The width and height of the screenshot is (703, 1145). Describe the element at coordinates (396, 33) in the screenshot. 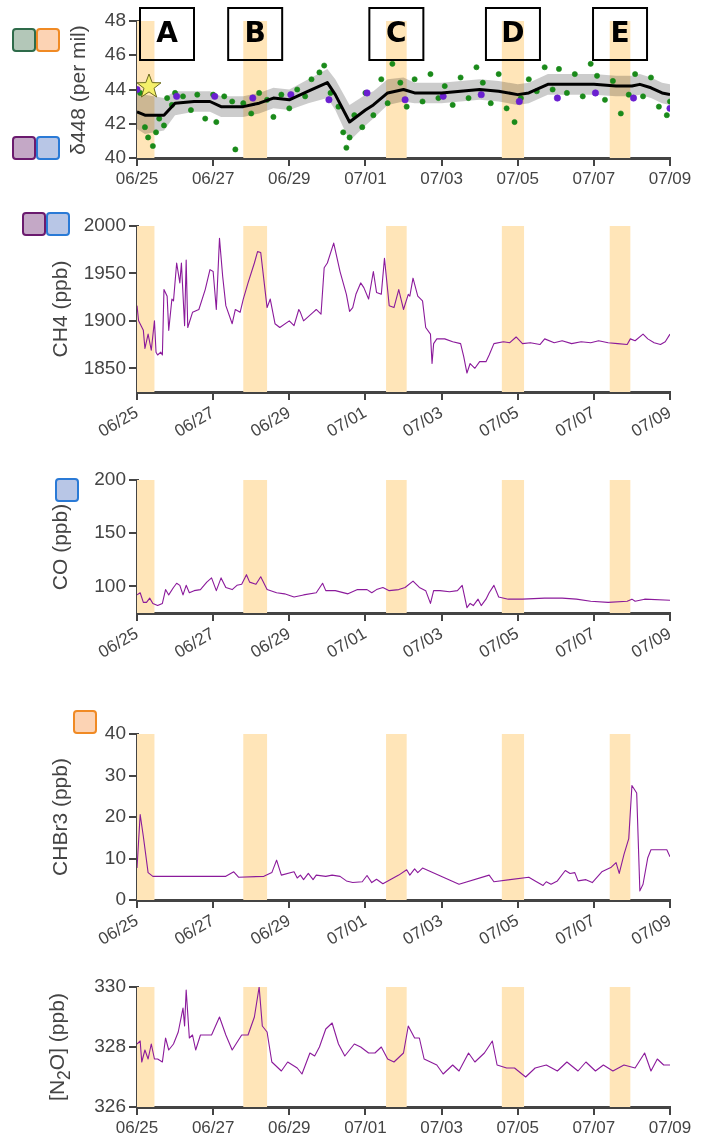

I see `band-label: C` at that location.